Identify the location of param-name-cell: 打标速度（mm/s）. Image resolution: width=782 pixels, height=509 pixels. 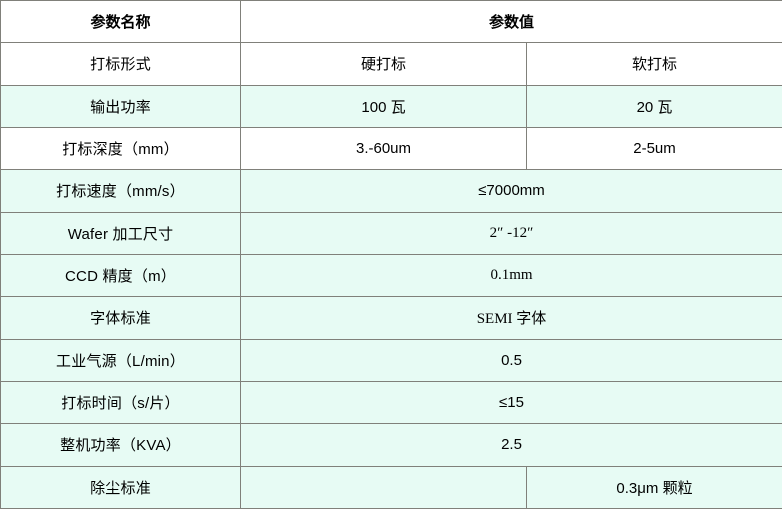
(120, 191).